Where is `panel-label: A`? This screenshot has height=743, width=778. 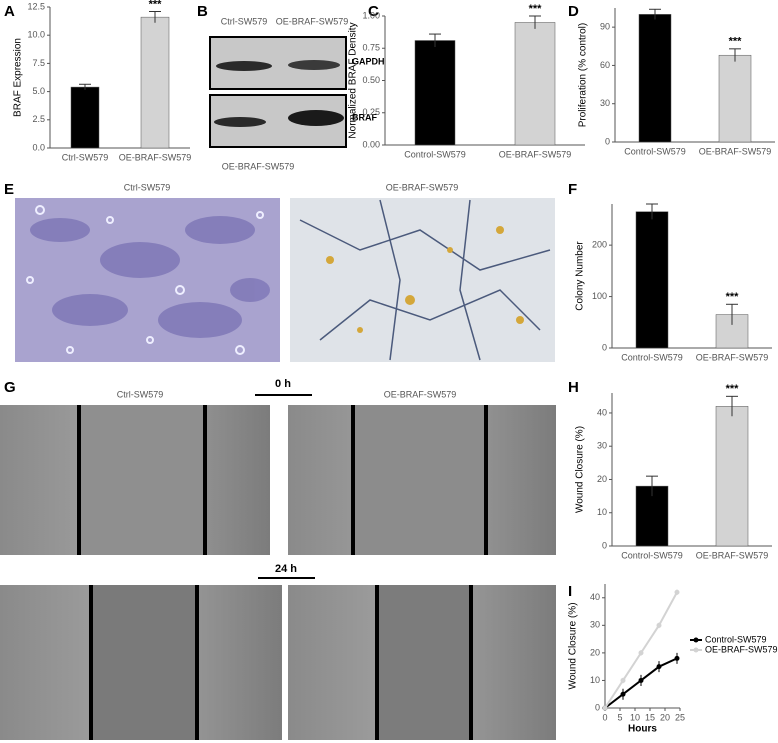 panel-label: A is located at coordinates (9, 11).